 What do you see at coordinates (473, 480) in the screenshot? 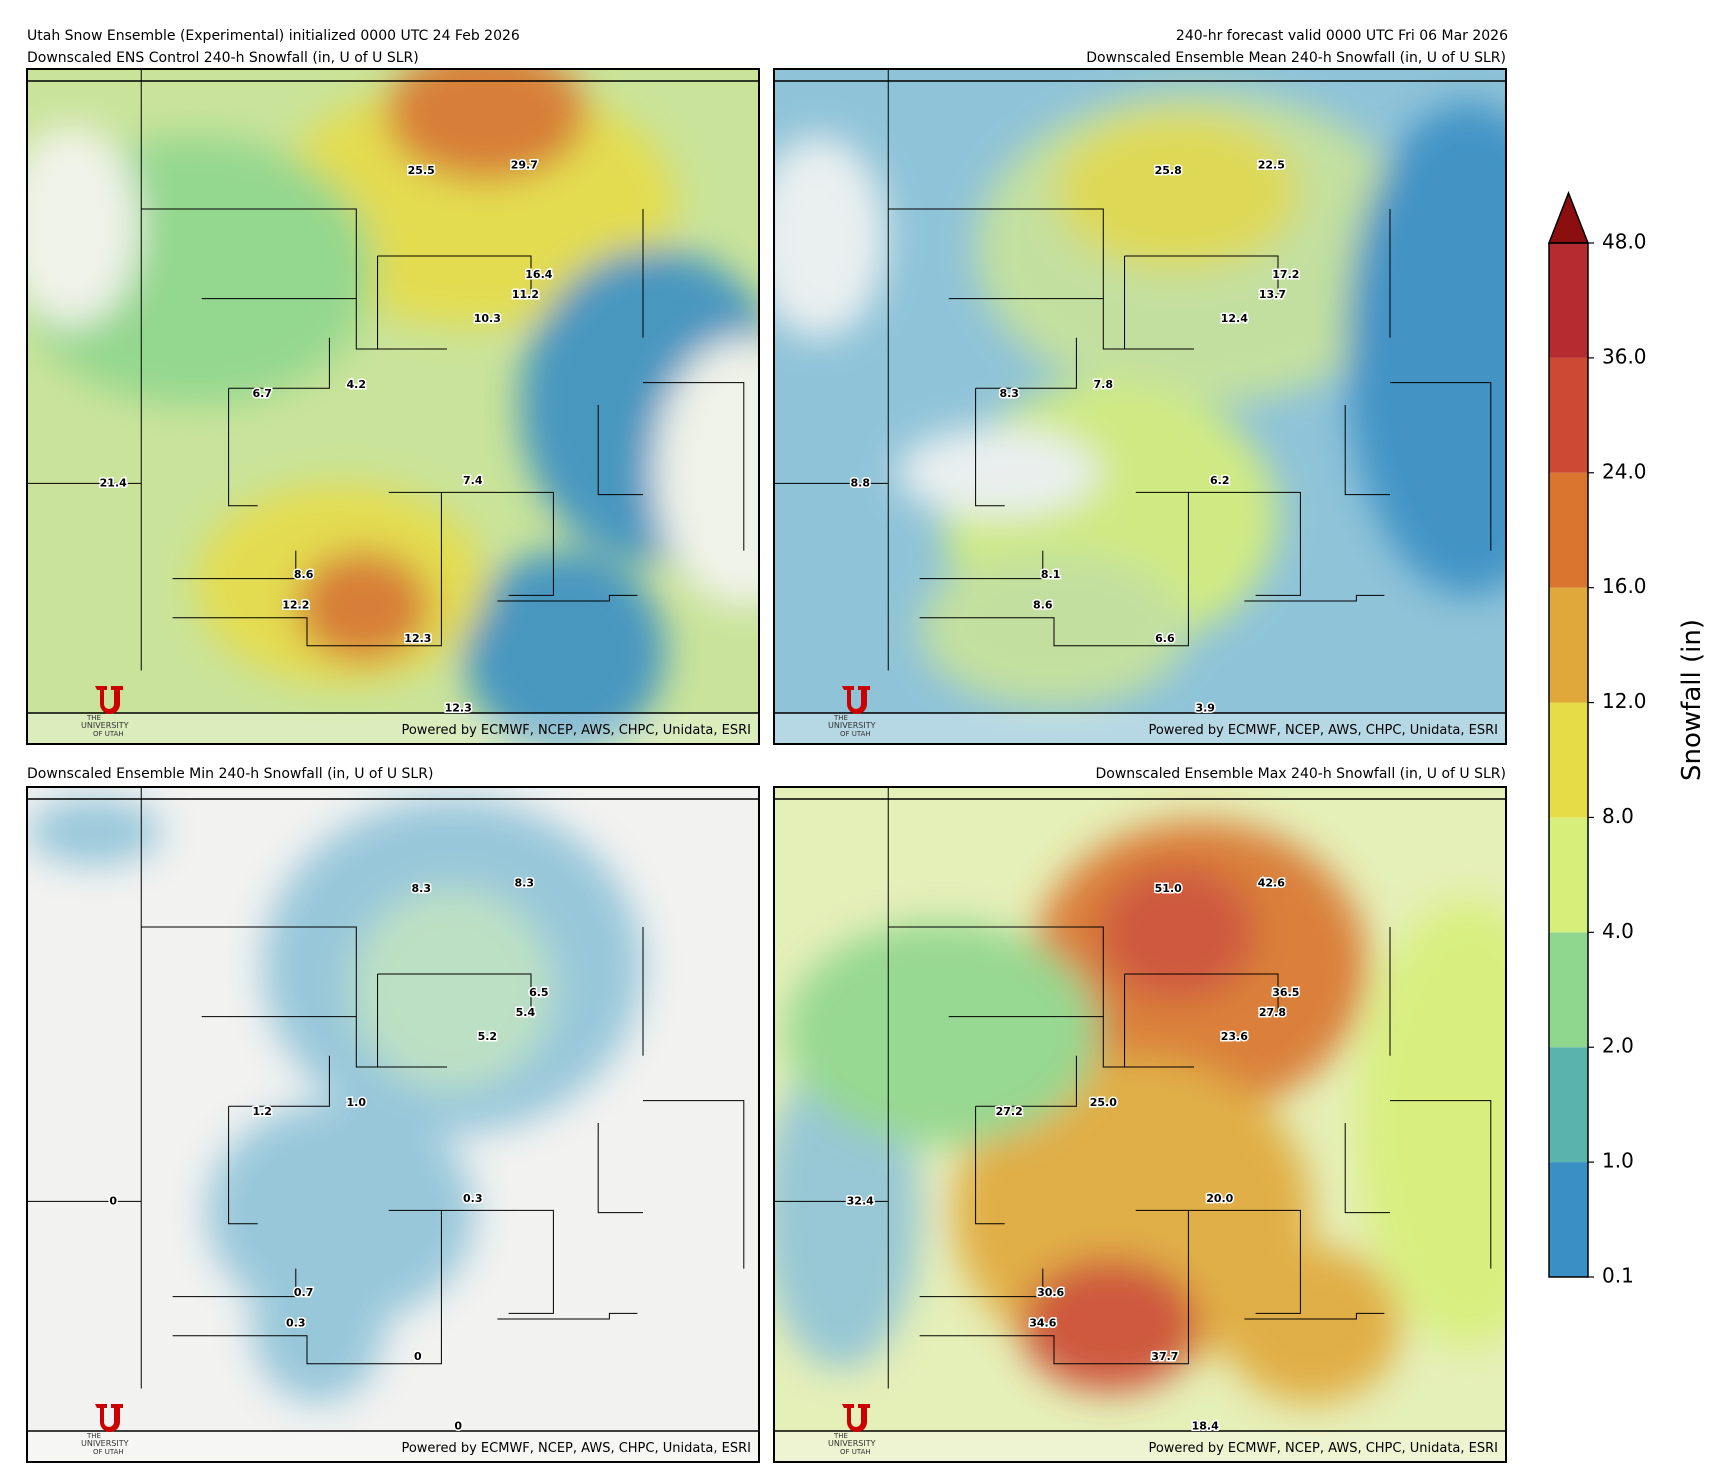
I see `station-value: 7.4` at bounding box center [473, 480].